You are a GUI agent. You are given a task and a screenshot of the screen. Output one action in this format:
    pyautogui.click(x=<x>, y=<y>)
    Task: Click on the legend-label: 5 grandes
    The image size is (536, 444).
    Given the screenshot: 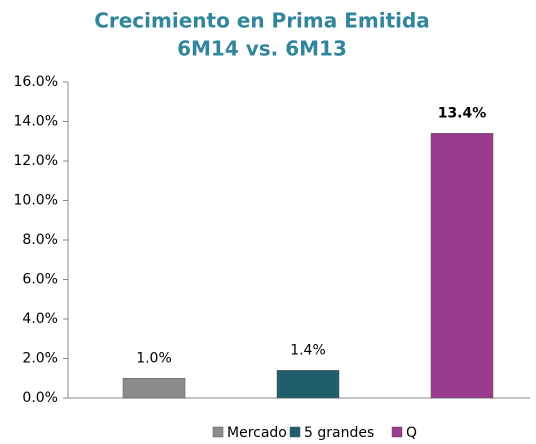 What is the action you would take?
    pyautogui.click(x=339, y=433)
    